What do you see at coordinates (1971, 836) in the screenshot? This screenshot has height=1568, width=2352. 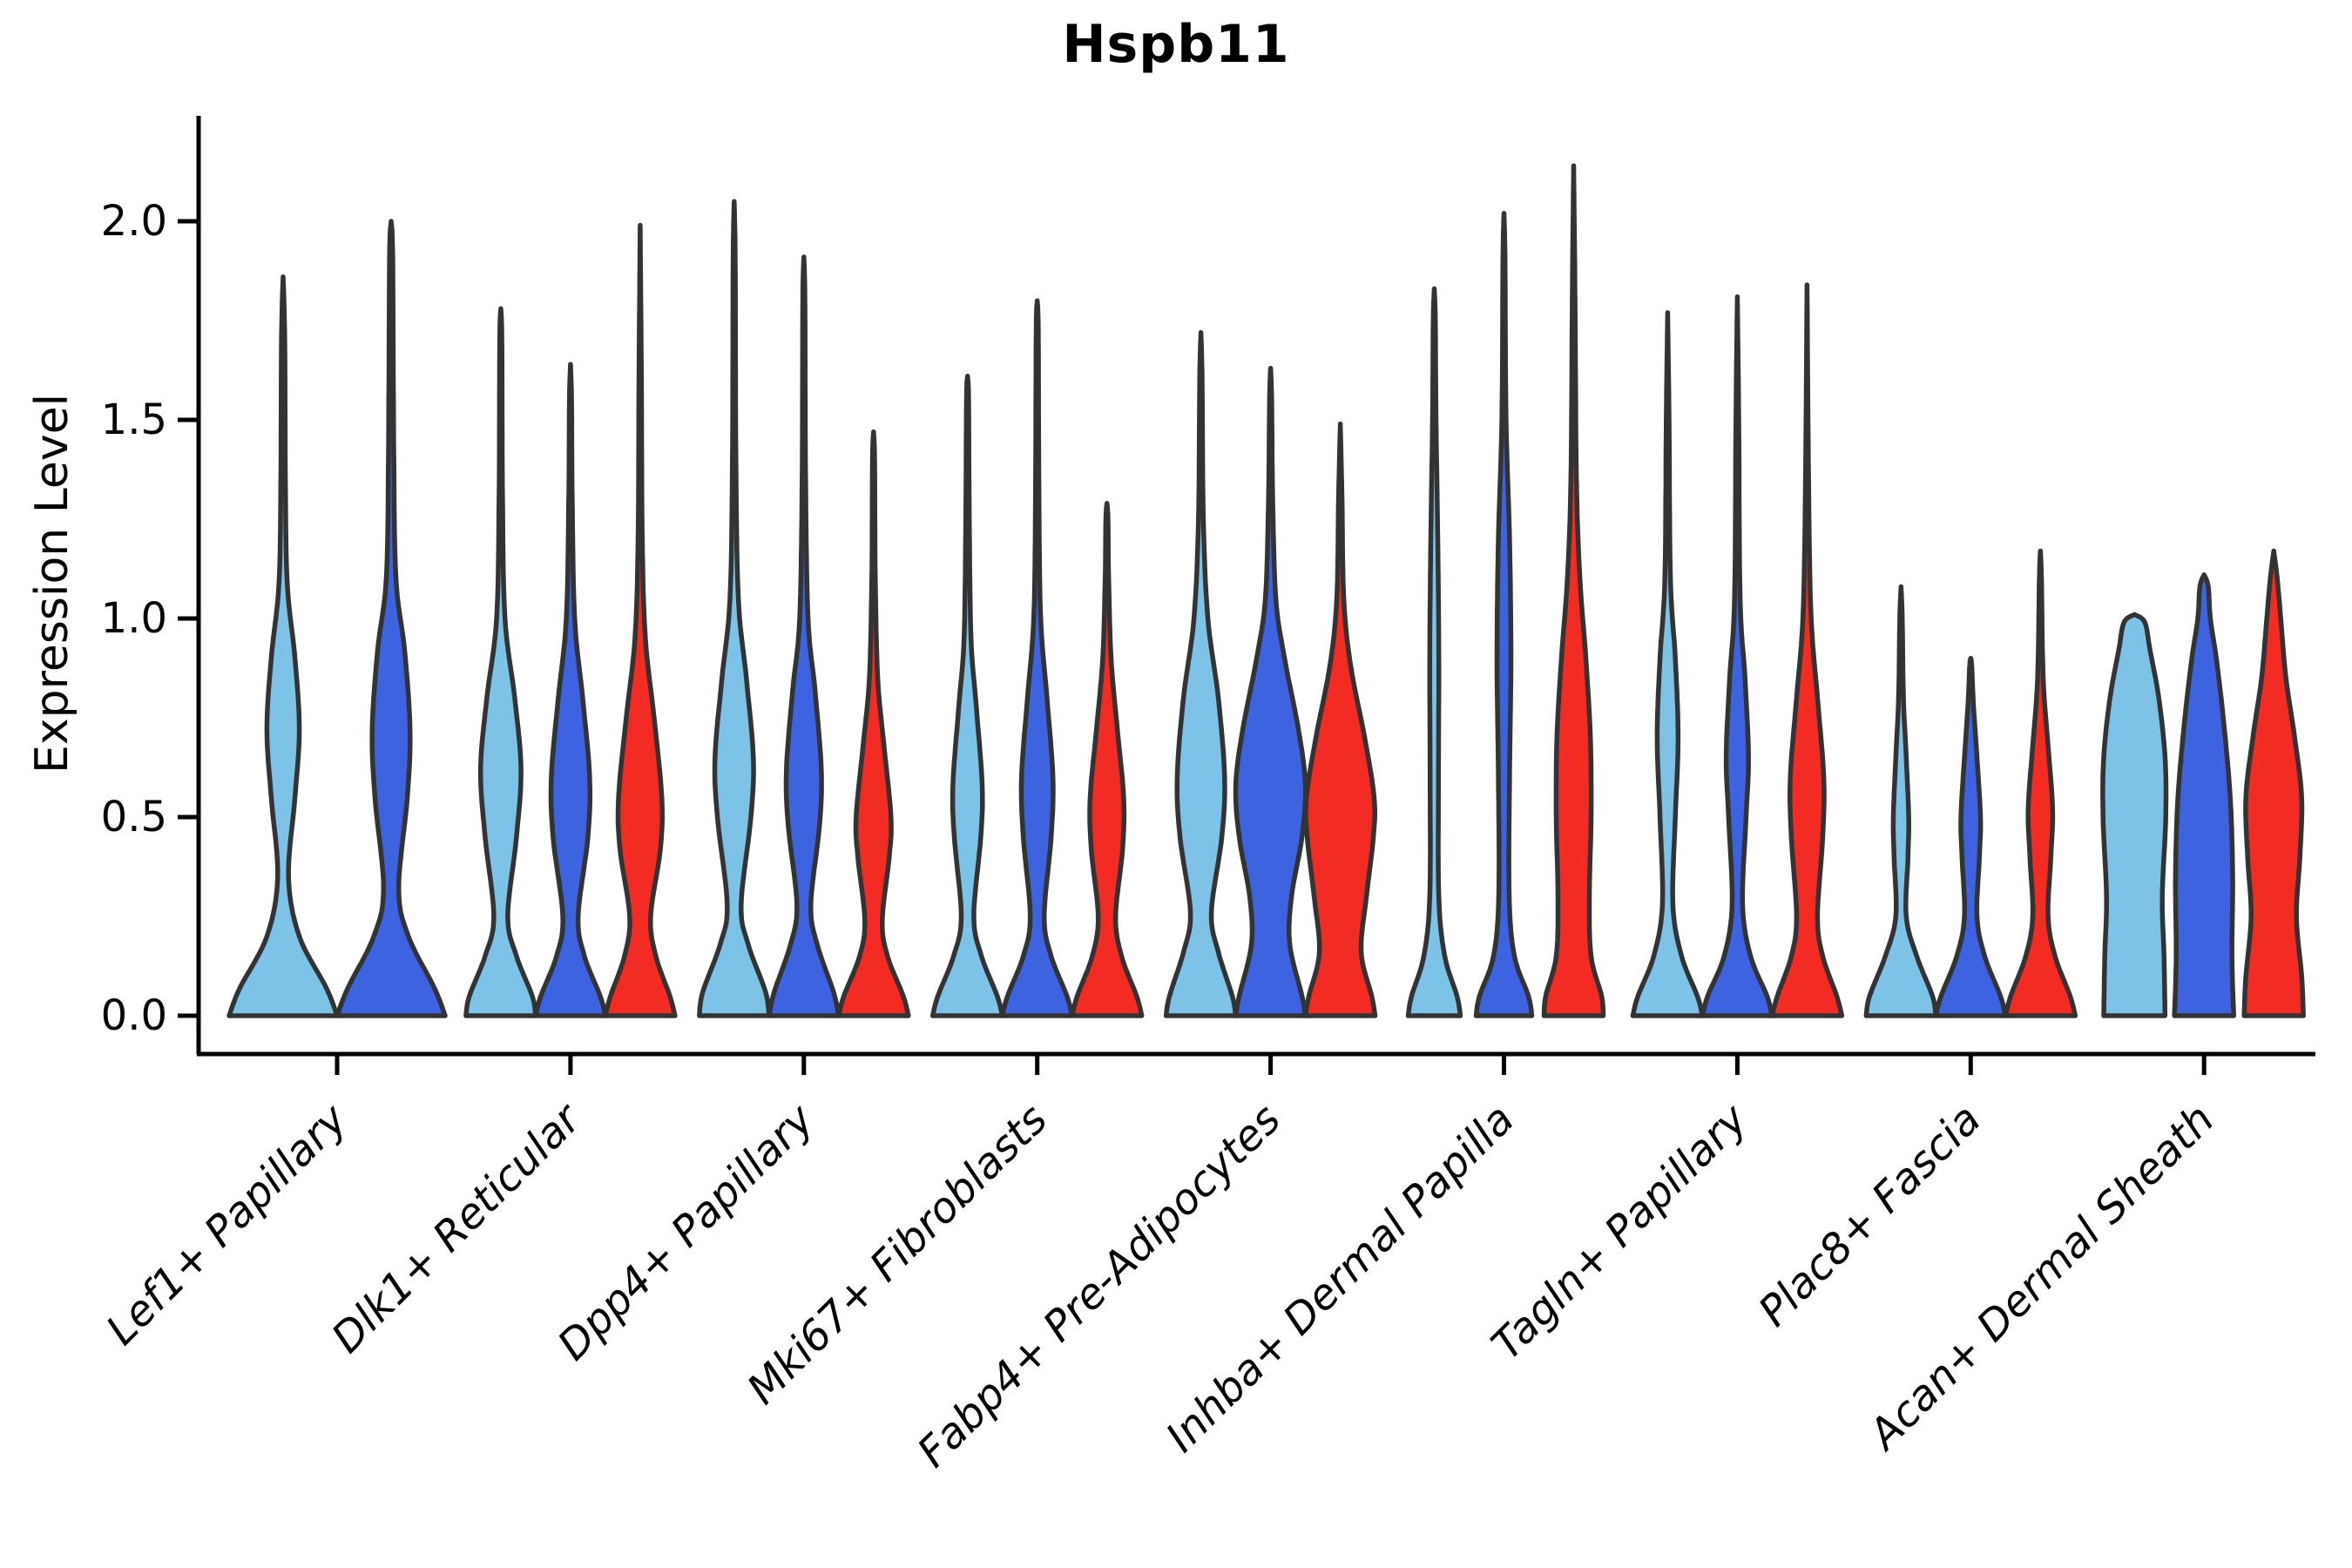 I see `violin-8-dark_blue` at bounding box center [1971, 836].